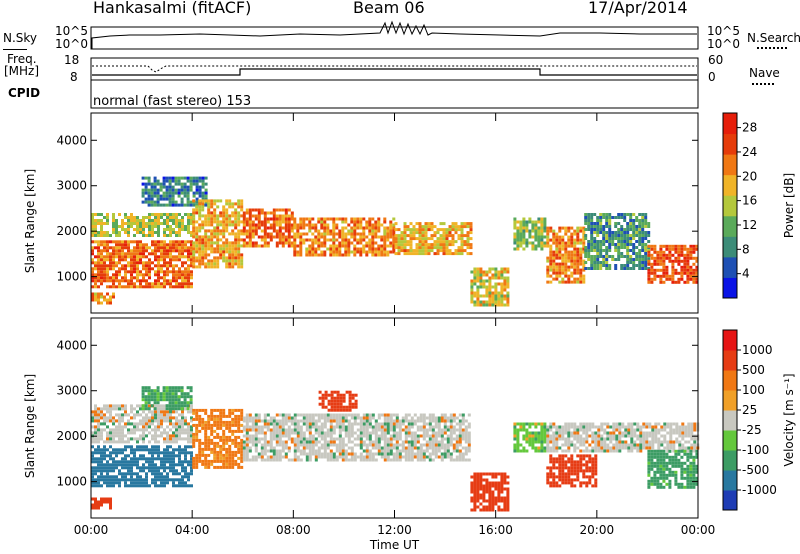 This screenshot has height=554, width=800. Describe the element at coordinates (723, 44) in the screenshot. I see `noise-right-tick-bottom: 10^0` at that location.